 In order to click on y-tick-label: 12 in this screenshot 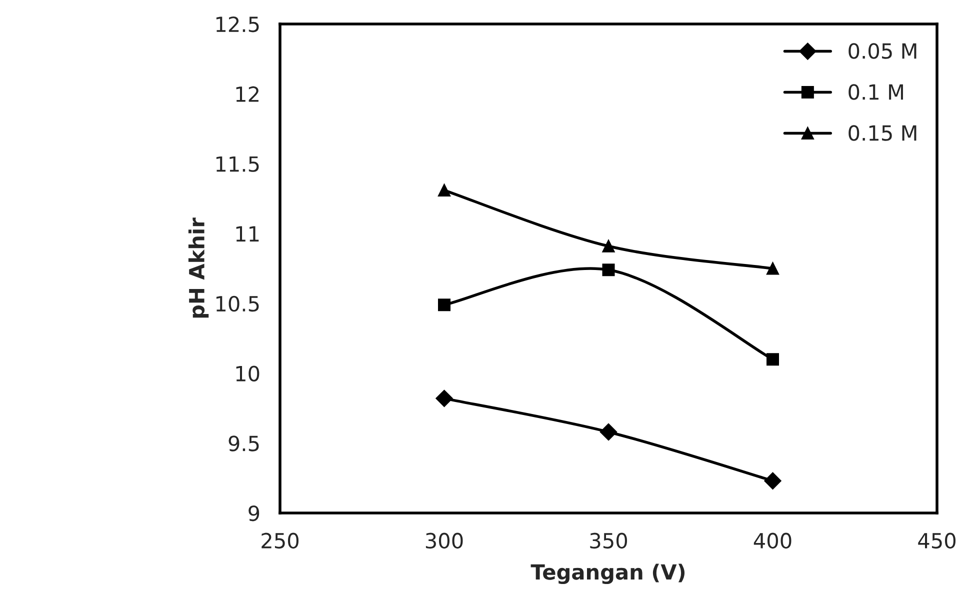, I will do `click(247, 94)`.